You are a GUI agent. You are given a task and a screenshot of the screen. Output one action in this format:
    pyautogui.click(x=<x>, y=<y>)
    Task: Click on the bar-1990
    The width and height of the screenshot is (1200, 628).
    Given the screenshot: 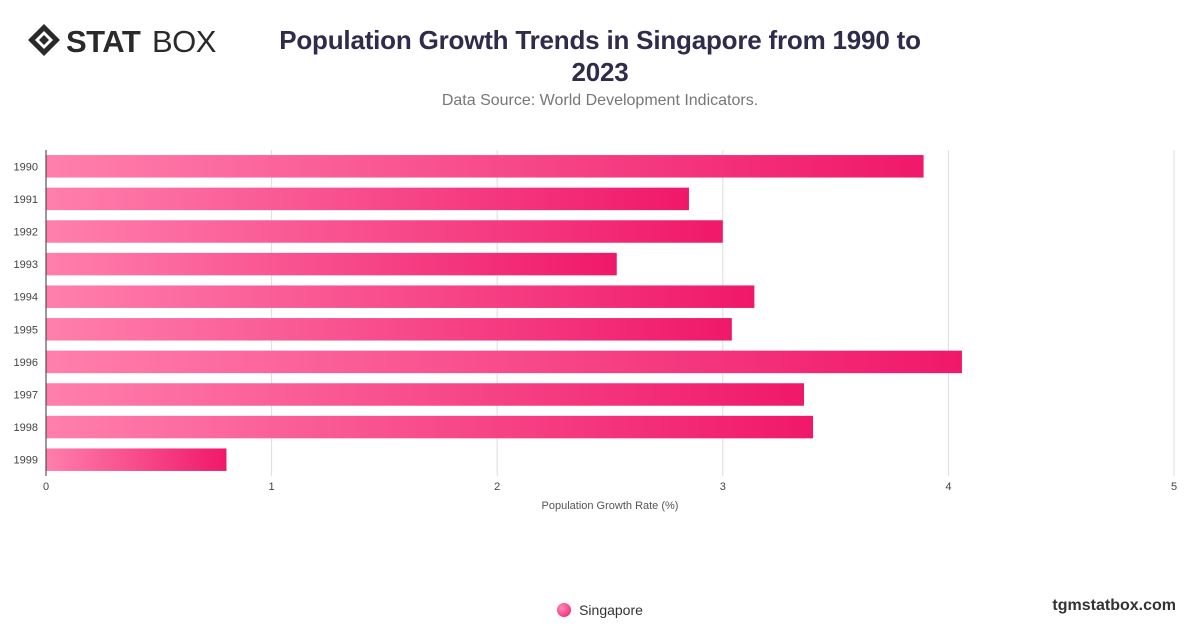 What is the action you would take?
    pyautogui.click(x=485, y=166)
    